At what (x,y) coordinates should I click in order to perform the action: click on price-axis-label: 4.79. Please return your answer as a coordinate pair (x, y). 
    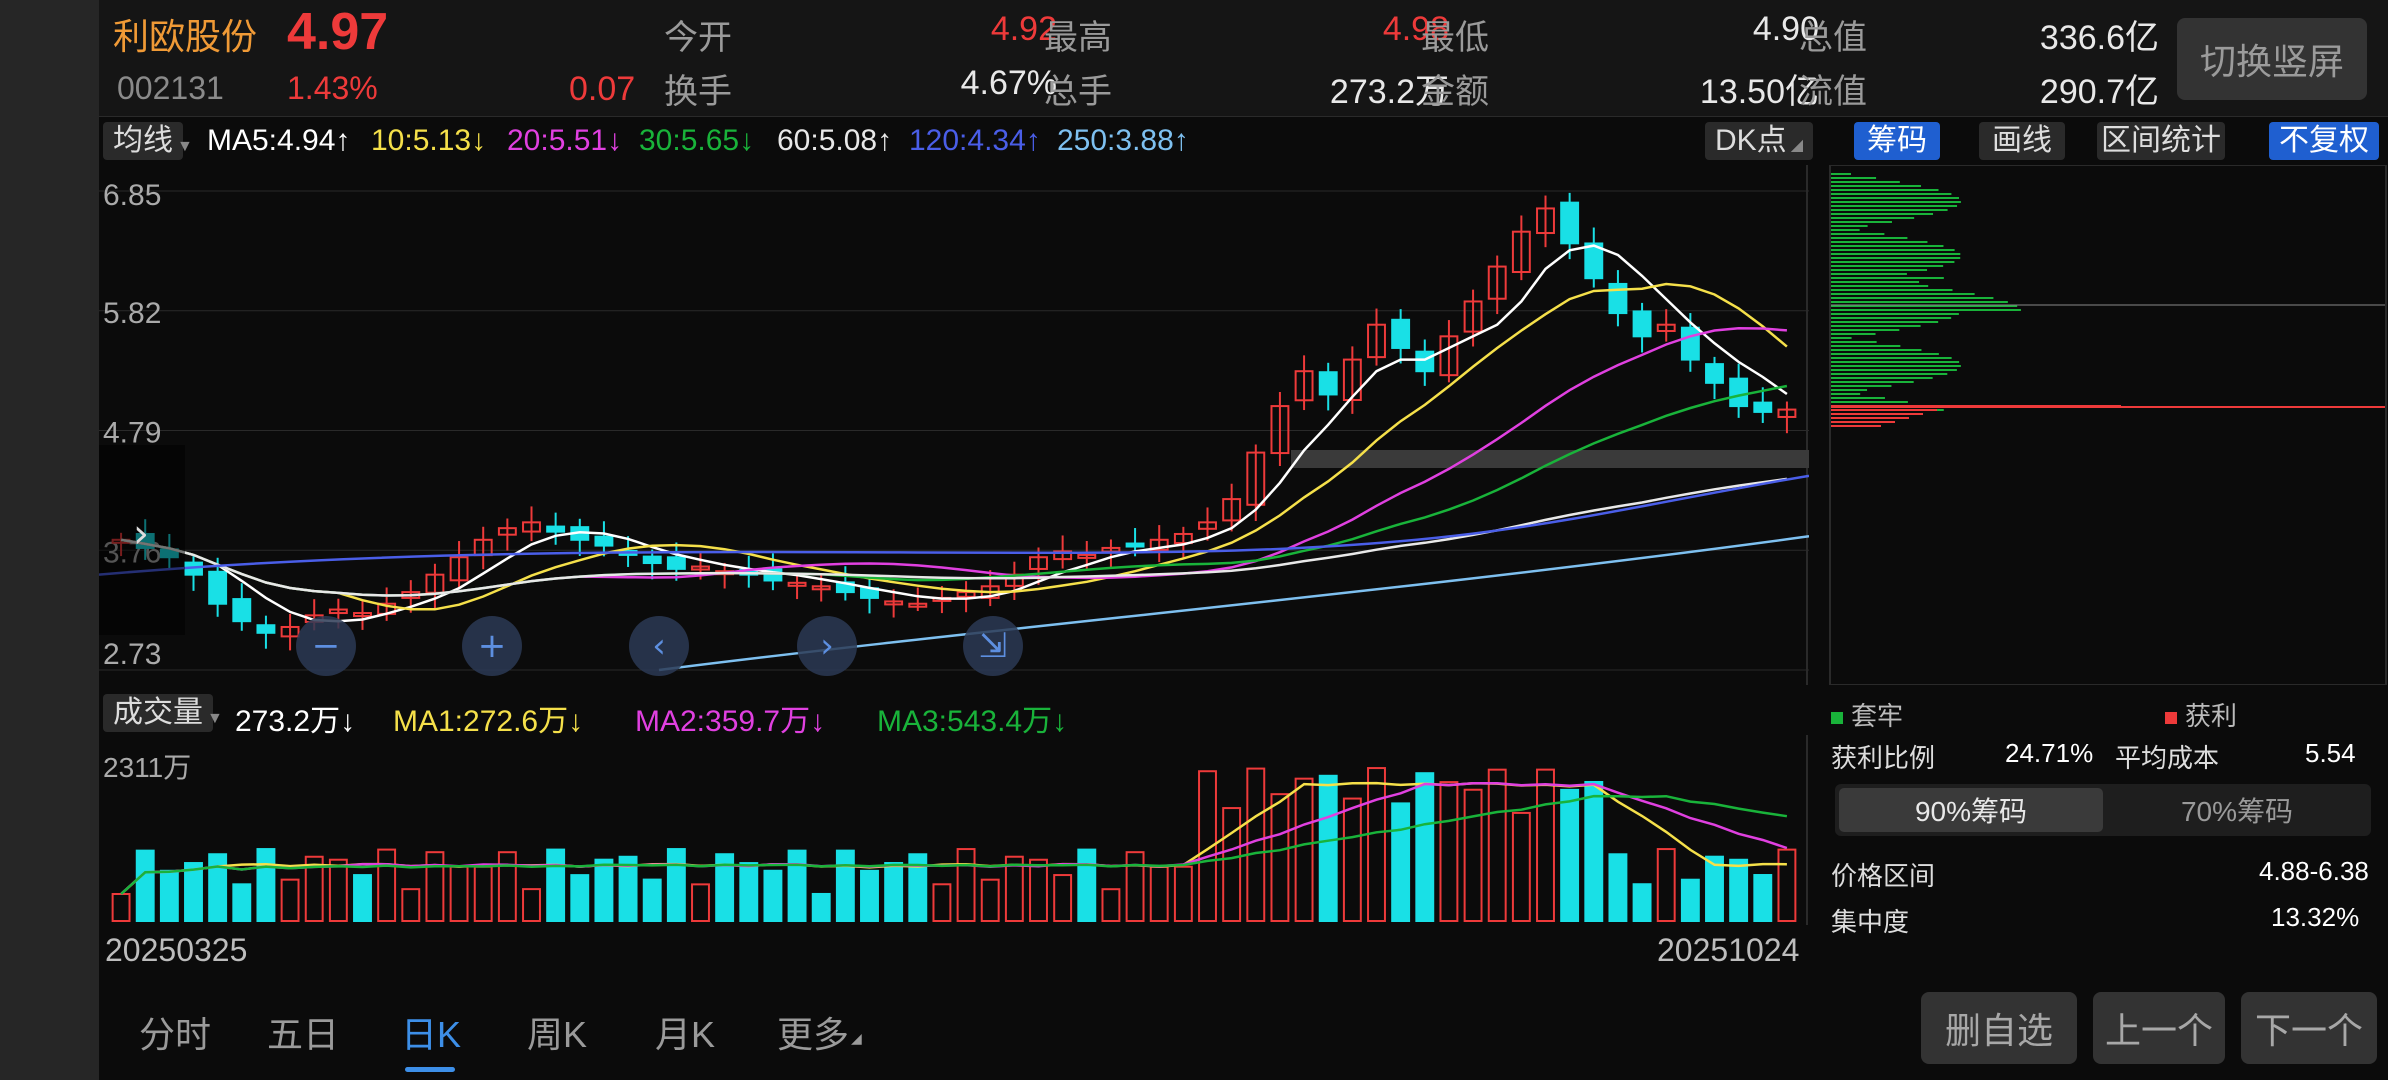
    Looking at the image, I should click on (132, 433).